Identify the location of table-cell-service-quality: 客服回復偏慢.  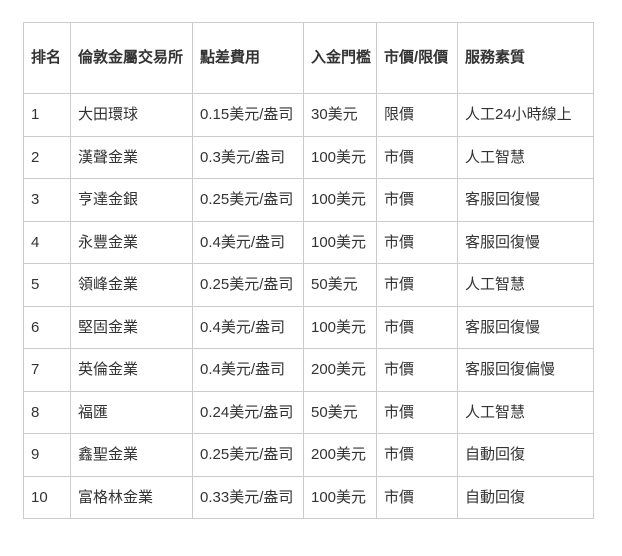
(525, 370).